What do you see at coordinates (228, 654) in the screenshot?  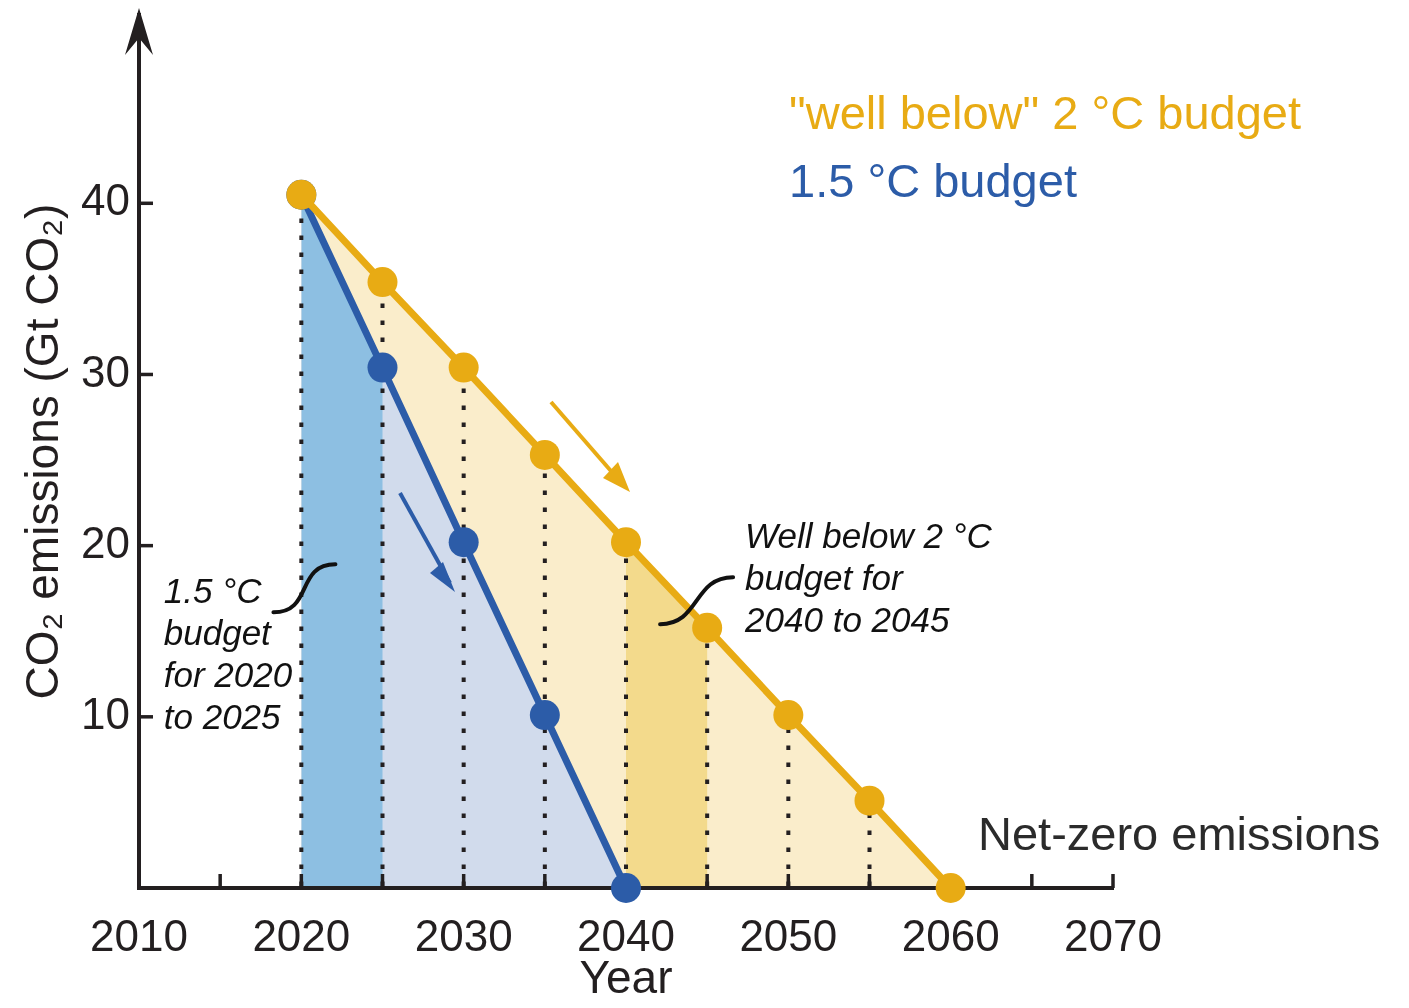 I see `band-label: 1.5 °C budget for 2020 to 2025` at bounding box center [228, 654].